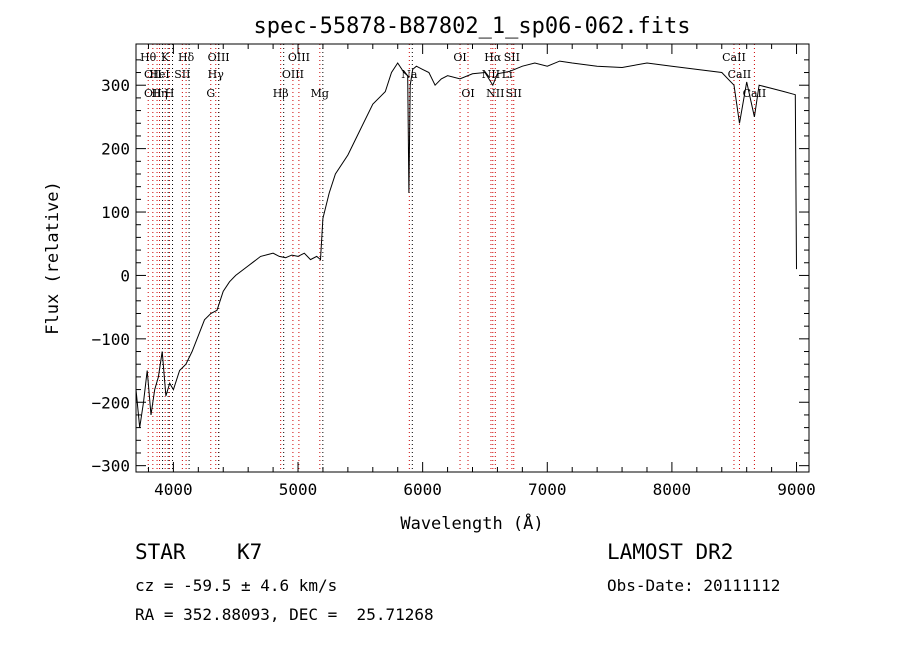 The height and width of the screenshot is (650, 900). What do you see at coordinates (471, 26) in the screenshot?
I see `chart-title: spec-55878-B87802_1_sp06-062.fits` at bounding box center [471, 26].